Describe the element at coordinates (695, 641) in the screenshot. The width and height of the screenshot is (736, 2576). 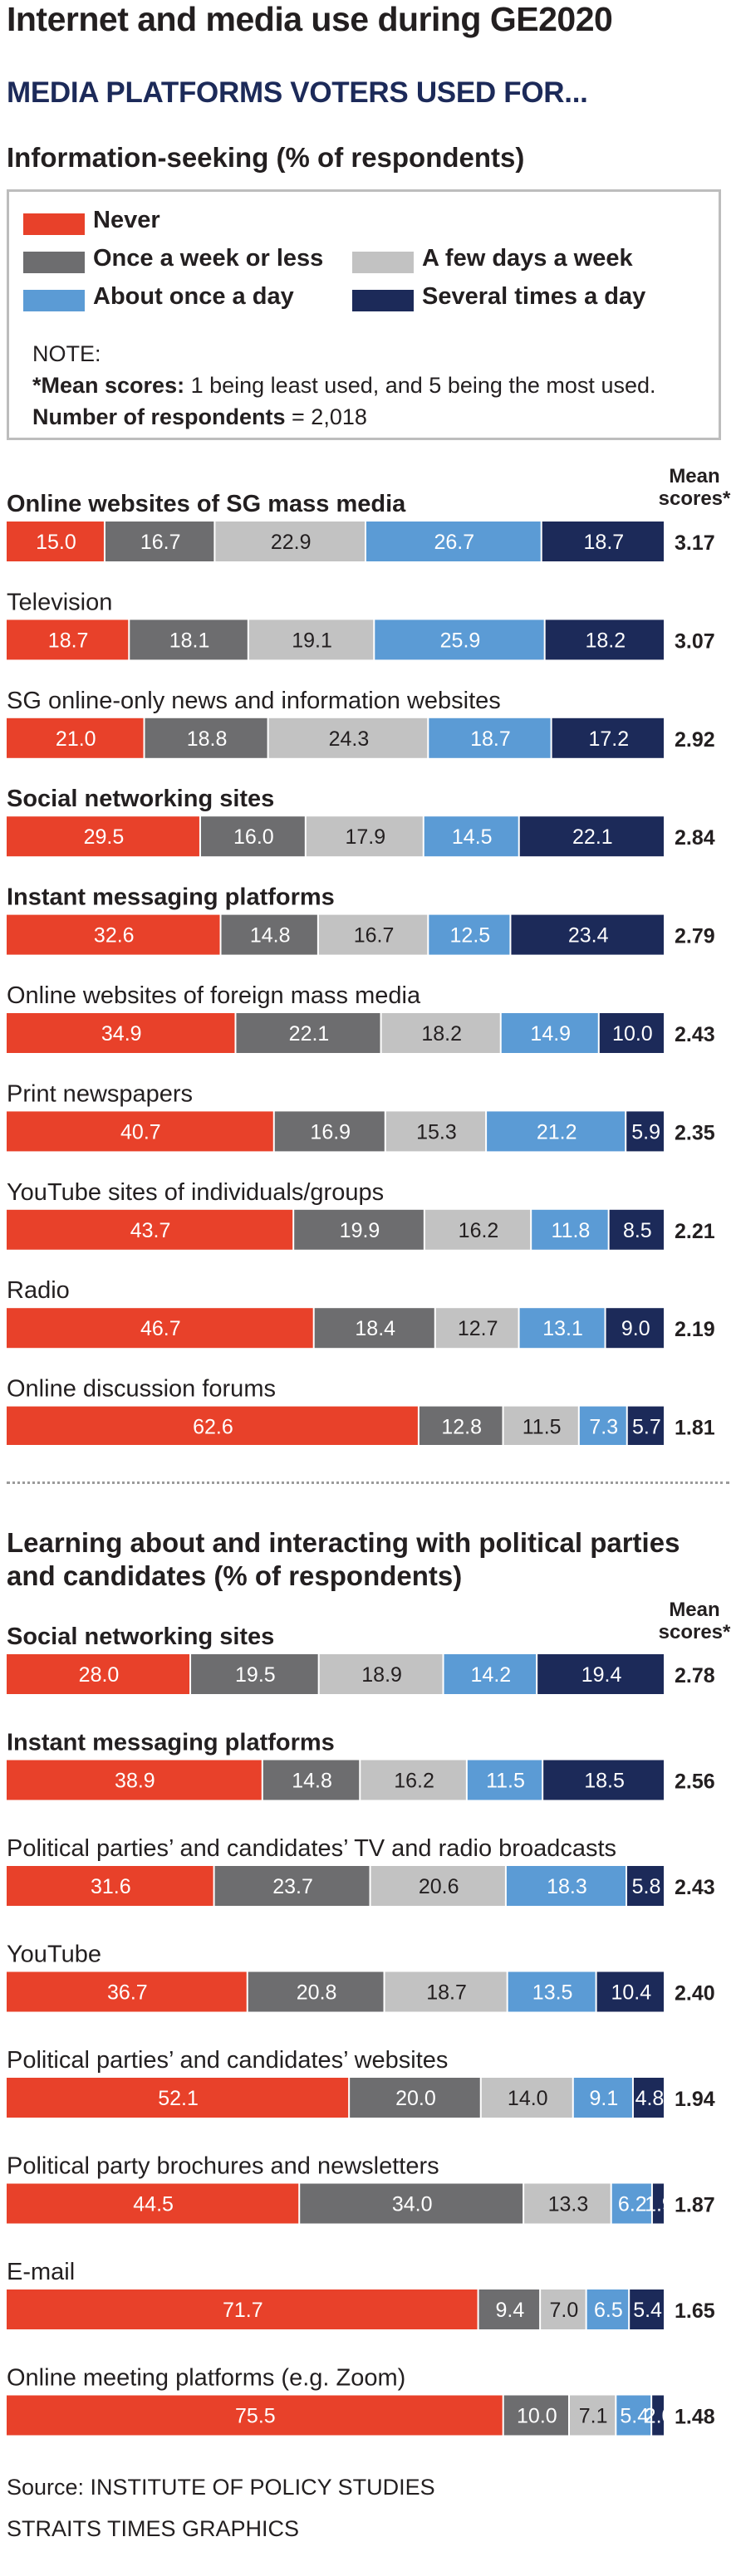
I see `mean-score: 3.07` at that location.